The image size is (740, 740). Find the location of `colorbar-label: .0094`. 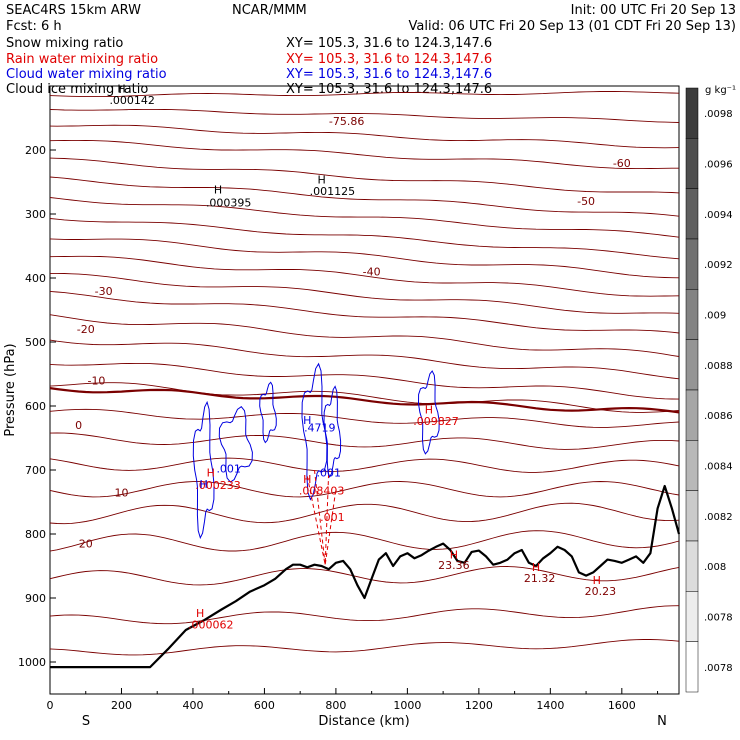

colorbar-label: .0094 is located at coordinates (718, 215).